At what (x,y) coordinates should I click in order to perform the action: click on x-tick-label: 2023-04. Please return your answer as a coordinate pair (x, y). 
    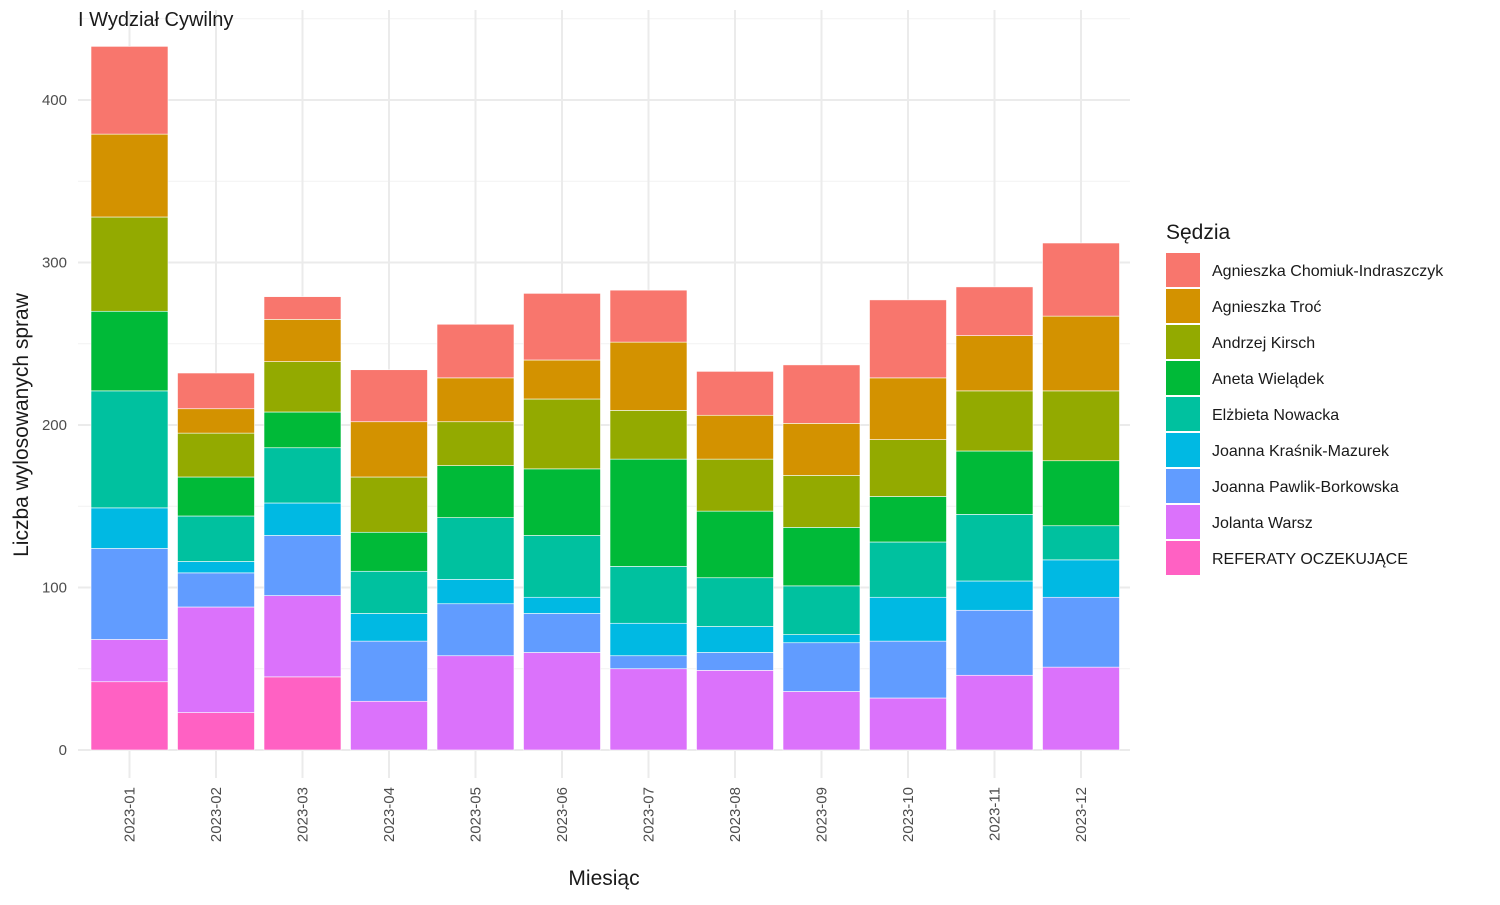
    Looking at the image, I should click on (389, 814).